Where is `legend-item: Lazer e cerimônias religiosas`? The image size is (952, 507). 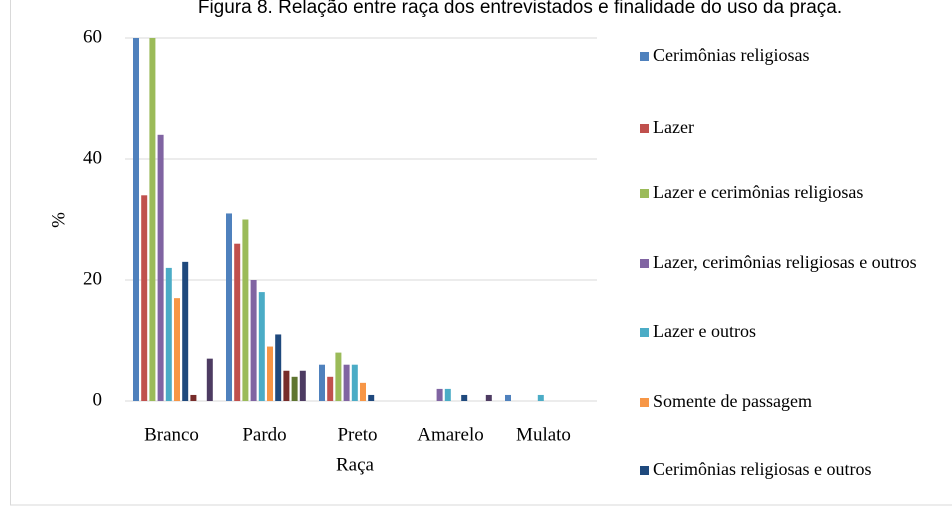
legend-item: Lazer e cerimônias religiosas is located at coordinates (791, 192).